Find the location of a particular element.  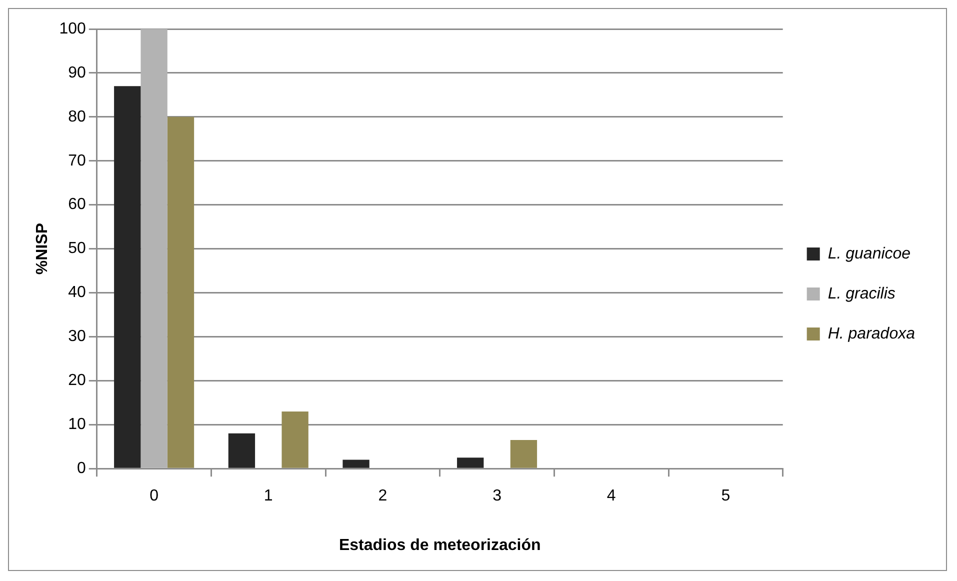

y-tick-label: 50 is located at coordinates (77, 249).